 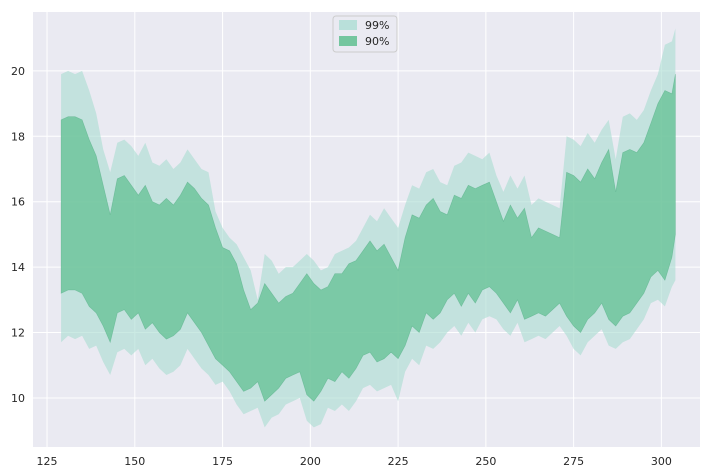 I want to click on y-tick-label: 18, so click(x=18, y=136).